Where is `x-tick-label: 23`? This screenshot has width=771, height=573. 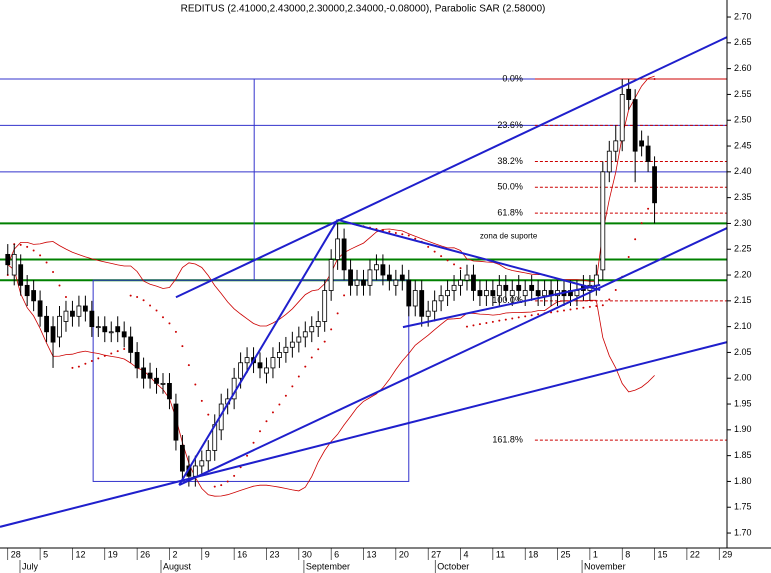 x-tick-label: 23 is located at coordinates (274, 554).